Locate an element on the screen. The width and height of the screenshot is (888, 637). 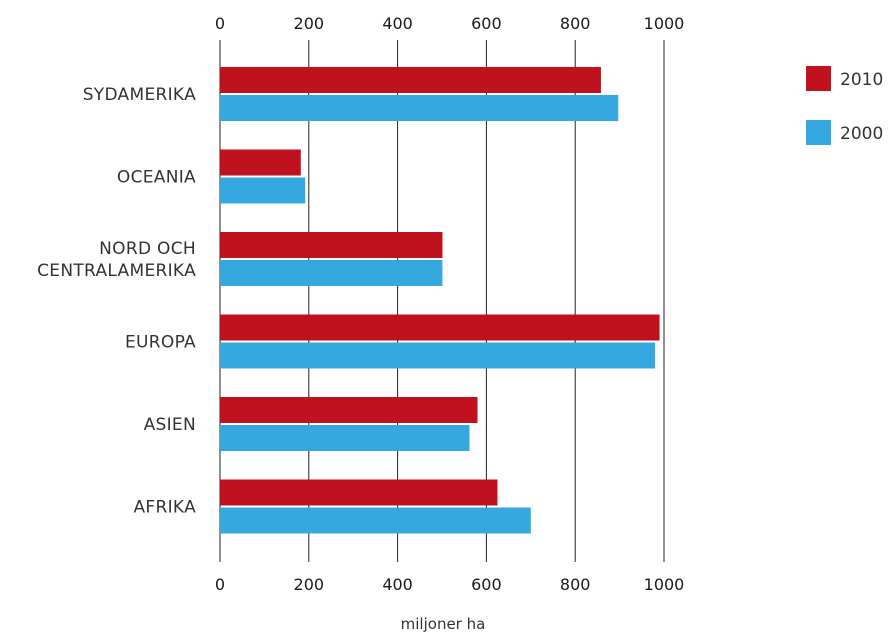
x-tick-label-bottom: 400 is located at coordinates (397, 584).